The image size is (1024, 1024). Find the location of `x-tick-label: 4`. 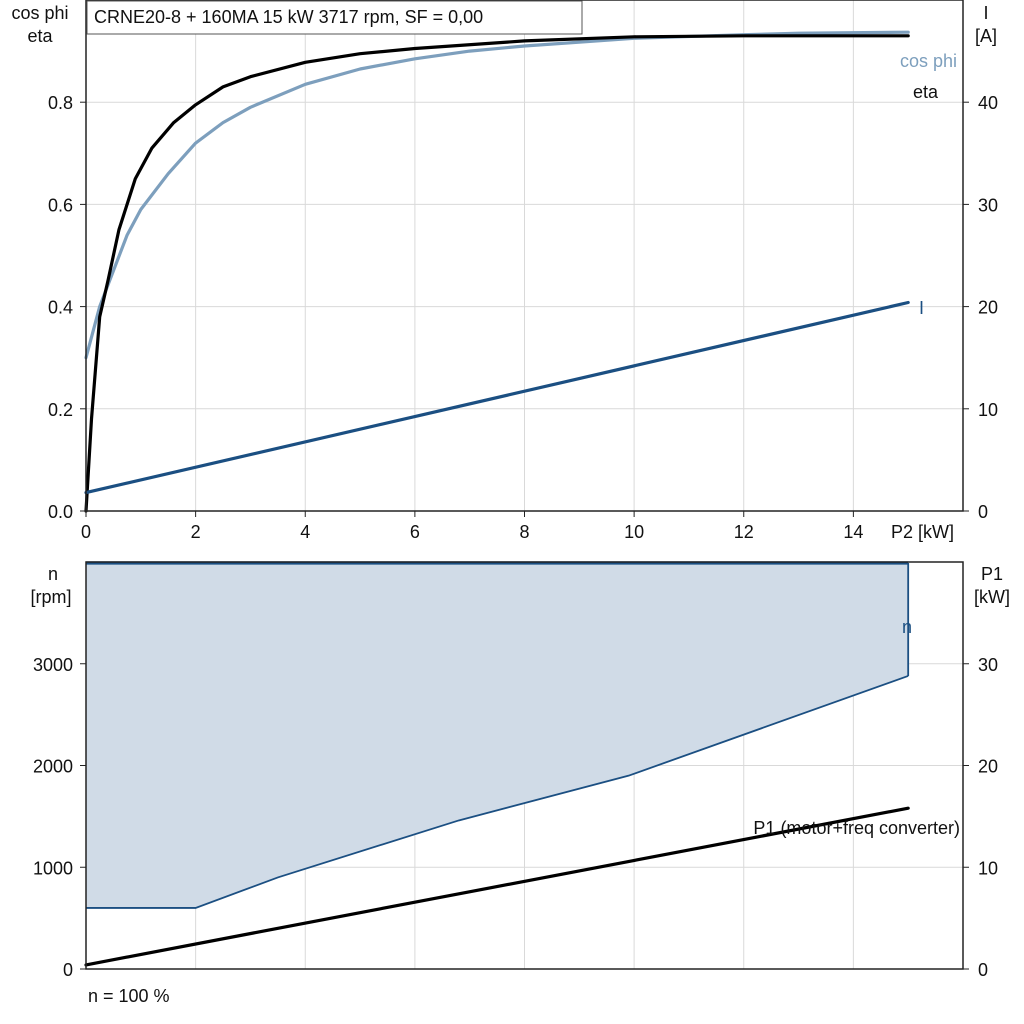

x-tick-label: 4 is located at coordinates (305, 532).